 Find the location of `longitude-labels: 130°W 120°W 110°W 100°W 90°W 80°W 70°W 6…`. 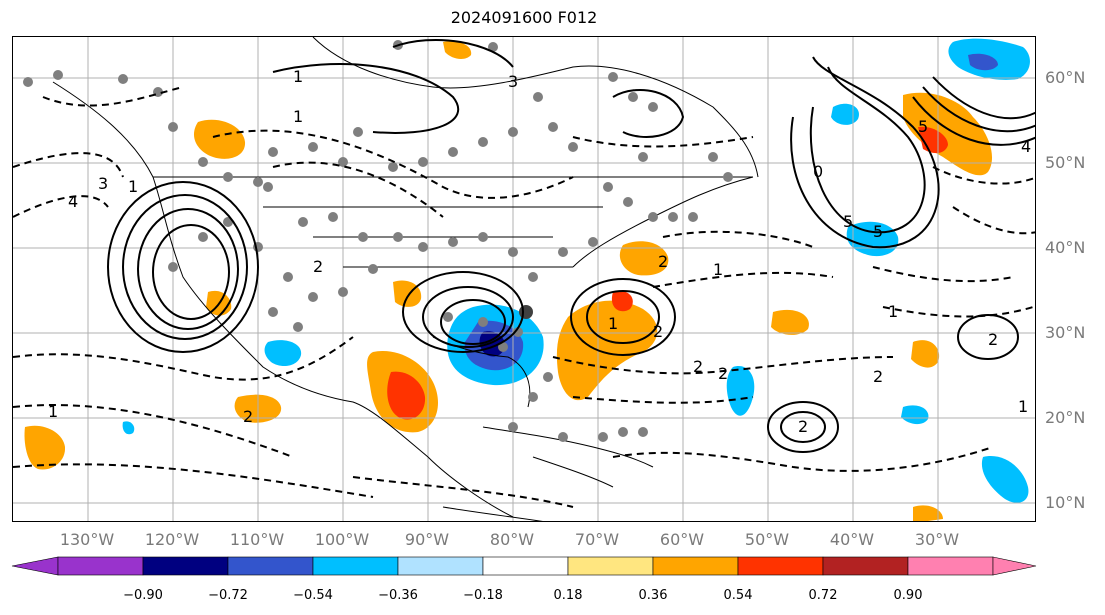

longitude-labels: 130°W 120°W 110°W 100°W 90°W 80°W 70°W 6… is located at coordinates (509, 539).